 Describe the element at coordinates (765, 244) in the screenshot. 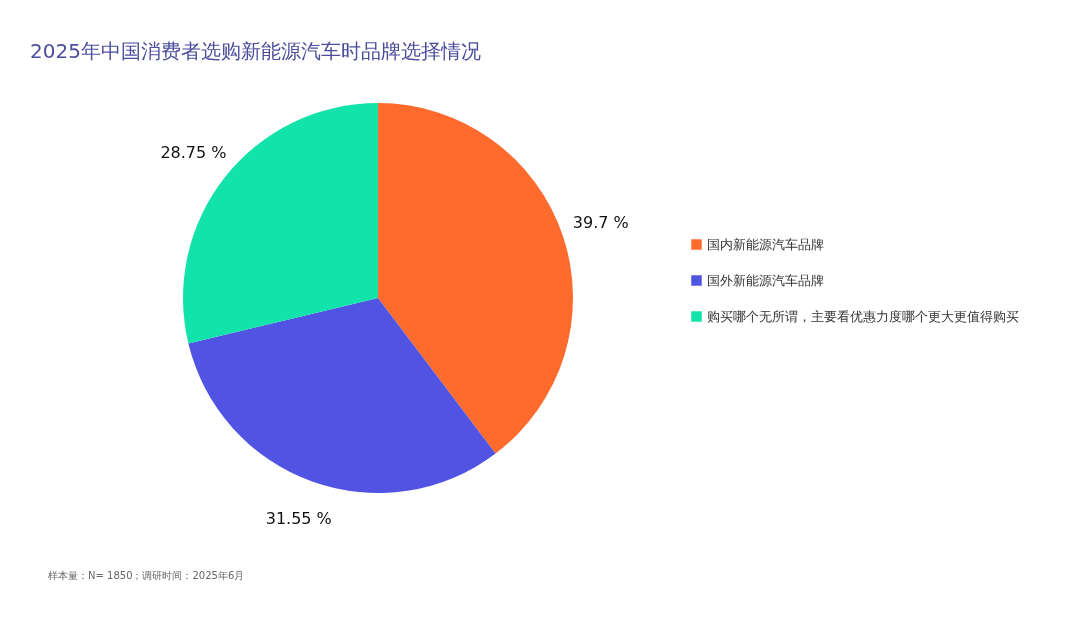

I see `legend-label: 国内新能源汽车品牌` at that location.